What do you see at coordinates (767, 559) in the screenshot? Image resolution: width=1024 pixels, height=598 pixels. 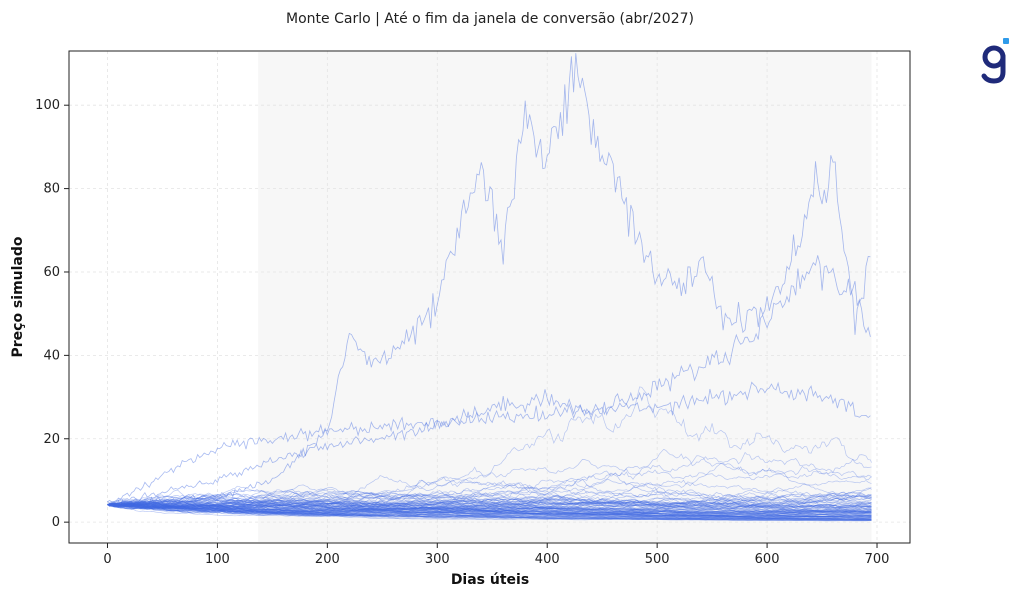 I see `x-tick-label: 600` at bounding box center [767, 559].